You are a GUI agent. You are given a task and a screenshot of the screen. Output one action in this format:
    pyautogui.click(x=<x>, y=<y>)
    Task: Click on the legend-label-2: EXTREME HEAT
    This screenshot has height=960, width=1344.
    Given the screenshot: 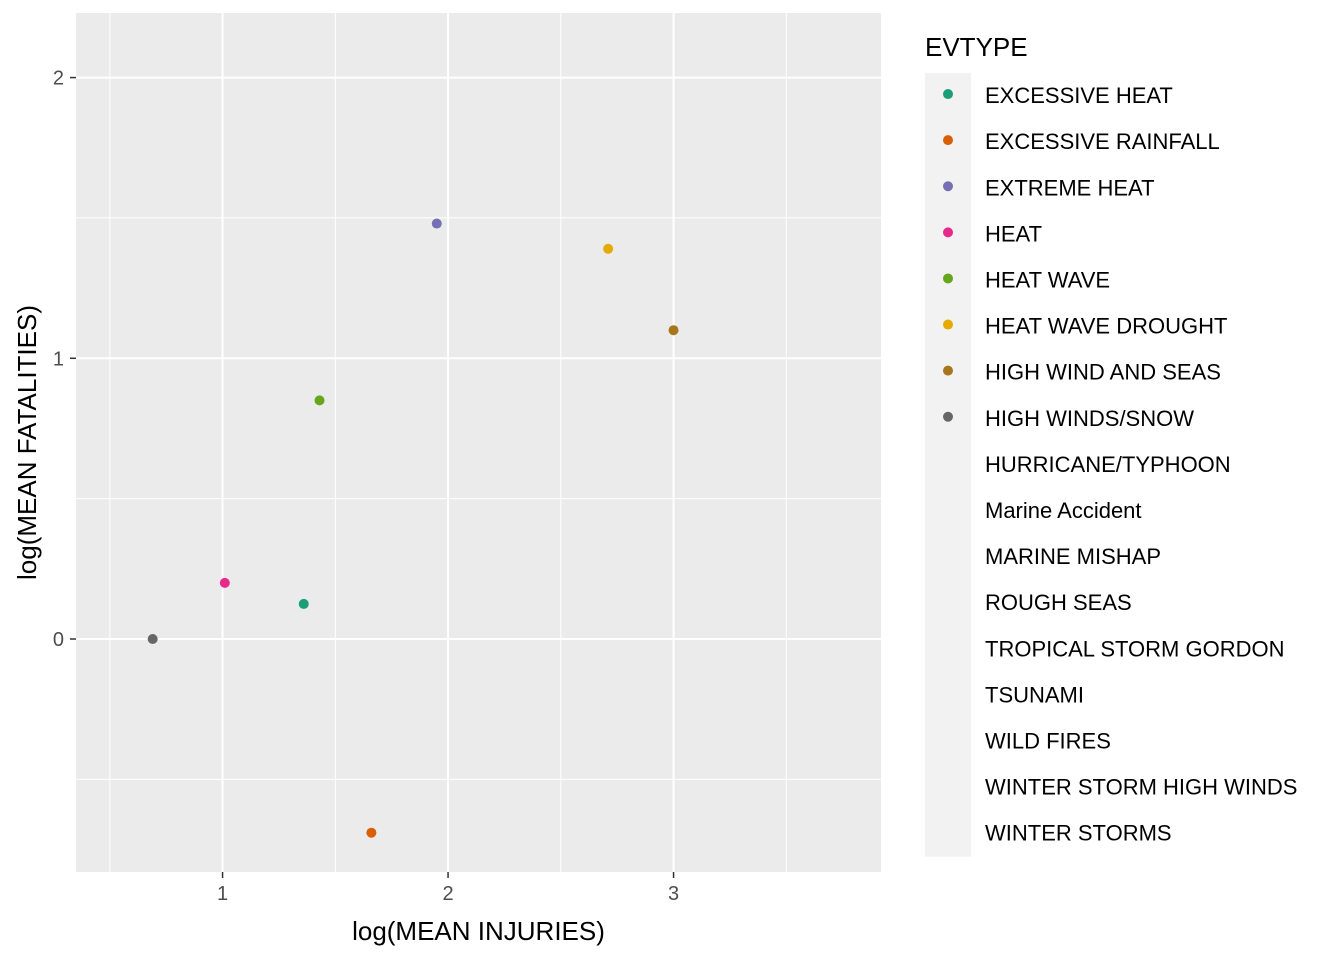 What is the action you would take?
    pyautogui.click(x=1070, y=187)
    